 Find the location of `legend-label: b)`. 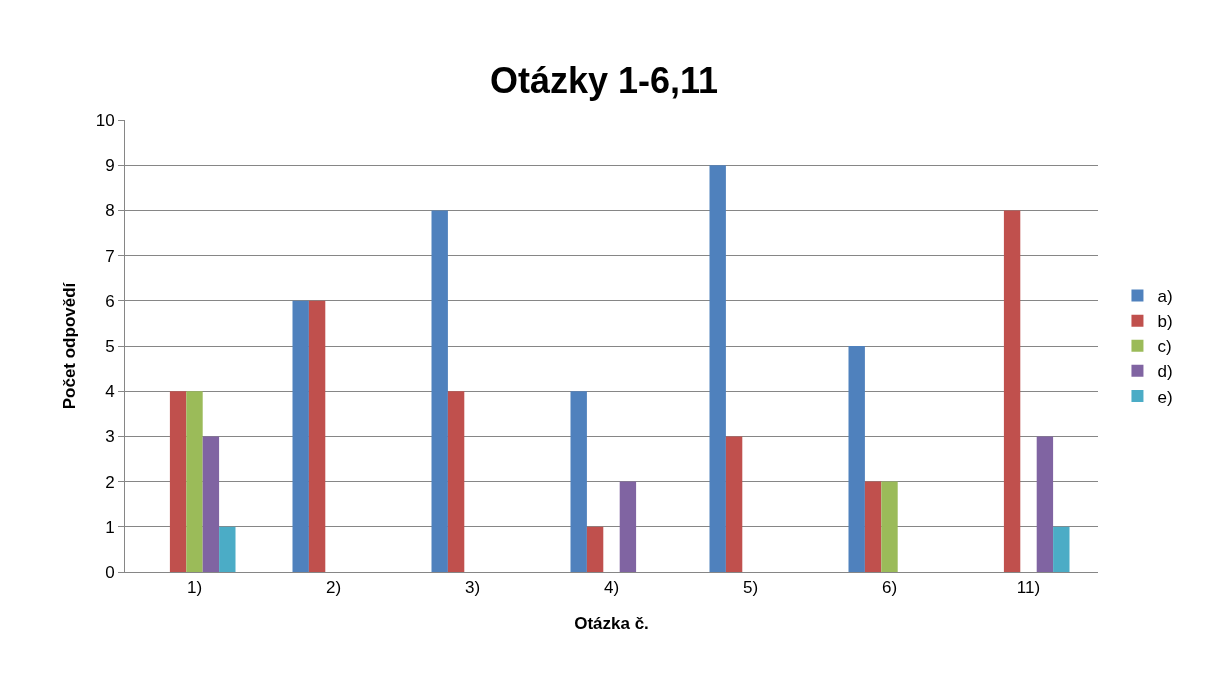

legend-label: b) is located at coordinates (1165, 322).